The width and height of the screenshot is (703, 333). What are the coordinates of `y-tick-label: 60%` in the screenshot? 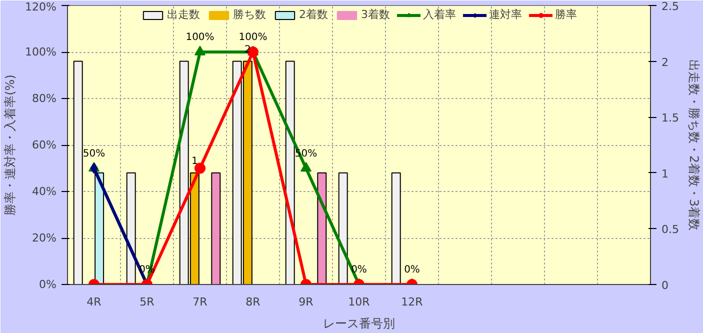 It's located at (44, 145).